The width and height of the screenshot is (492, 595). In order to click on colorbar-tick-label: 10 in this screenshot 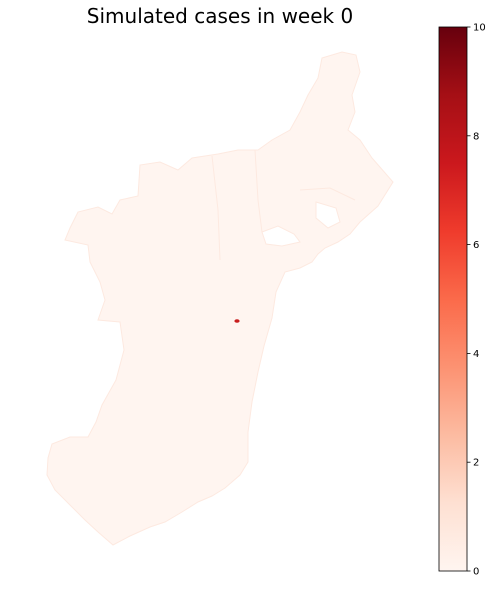, I will do `click(479, 28)`.